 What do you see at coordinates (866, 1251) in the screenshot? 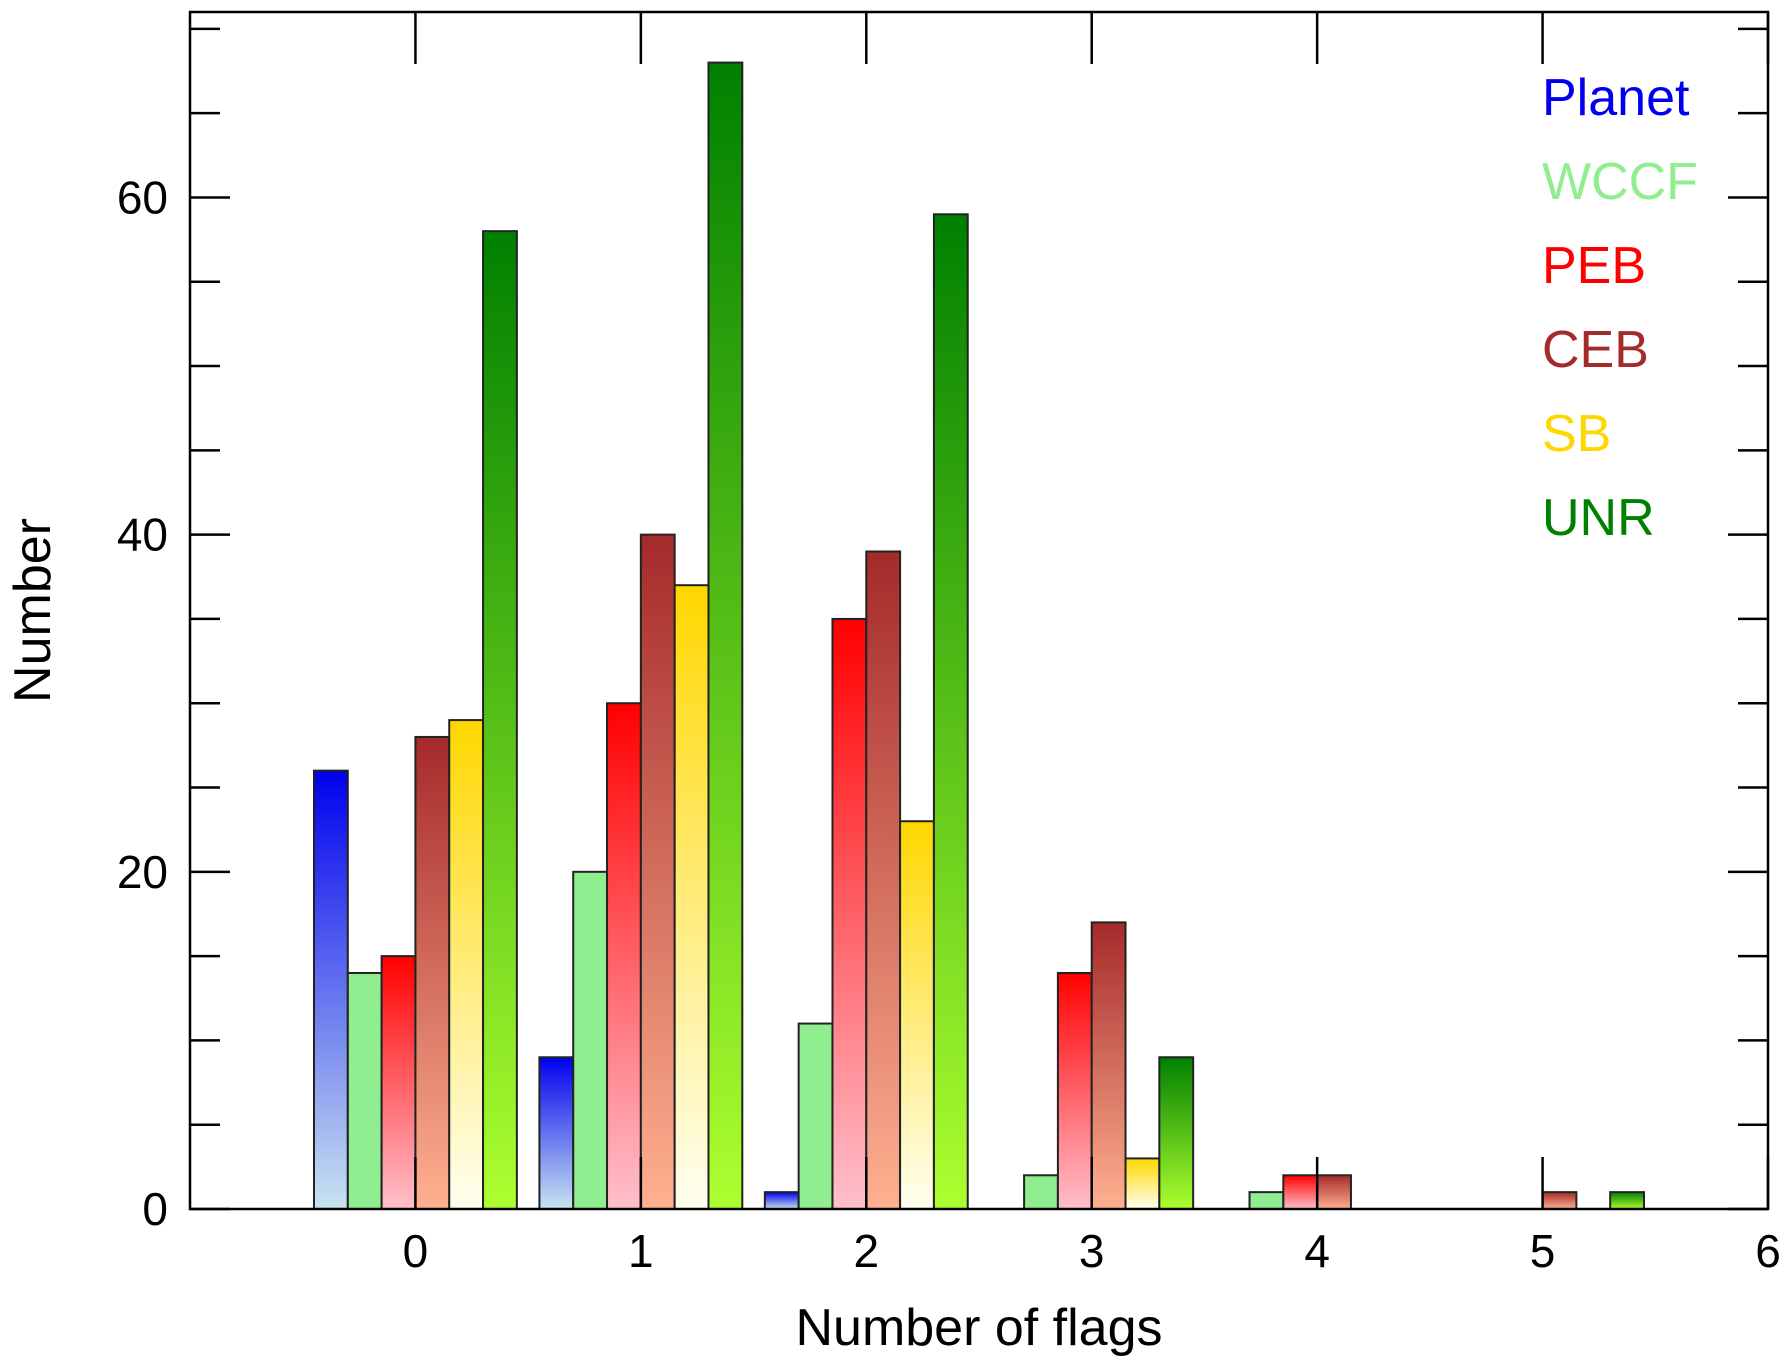
I see `x-tick-label-2: 2` at bounding box center [866, 1251].